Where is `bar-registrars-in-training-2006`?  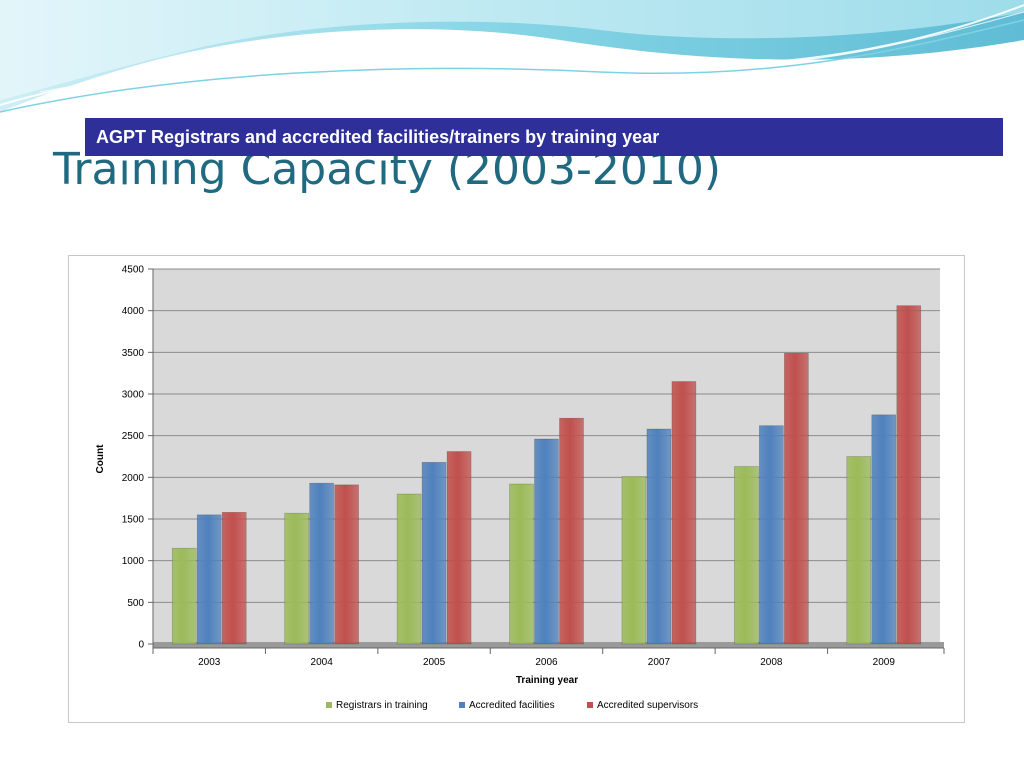
bar-registrars-in-training-2006 is located at coordinates (521, 564).